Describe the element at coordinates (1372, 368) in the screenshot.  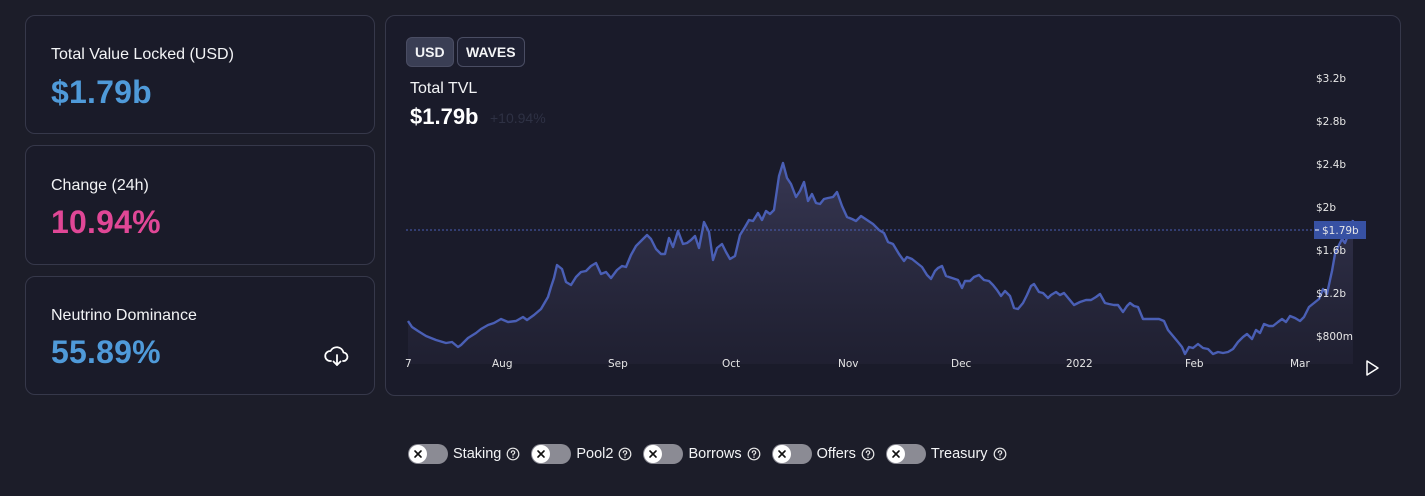
I see `play-icon` at that location.